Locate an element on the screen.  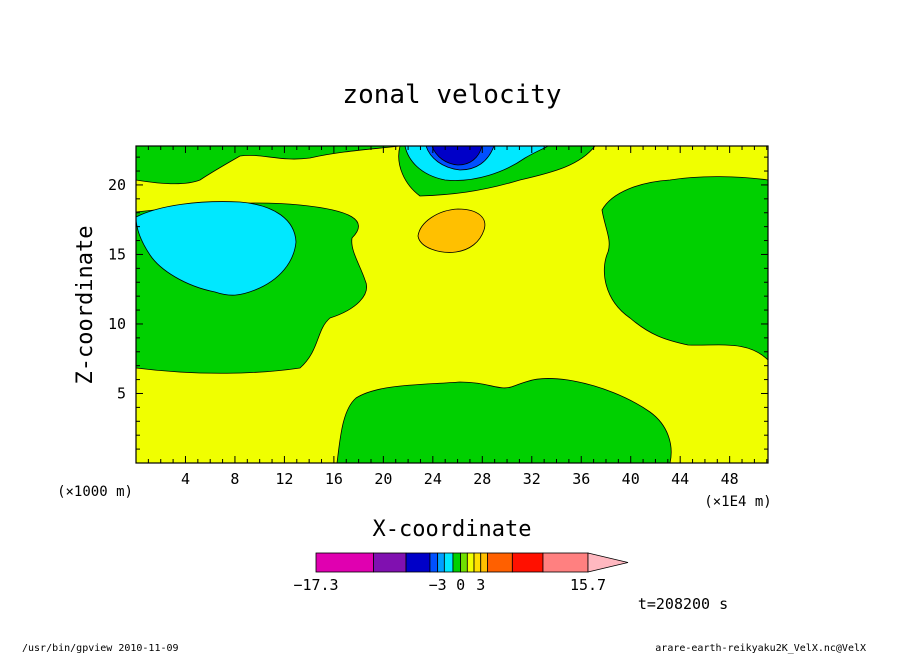
colorbar-max-label: 15.7 is located at coordinates (588, 585).